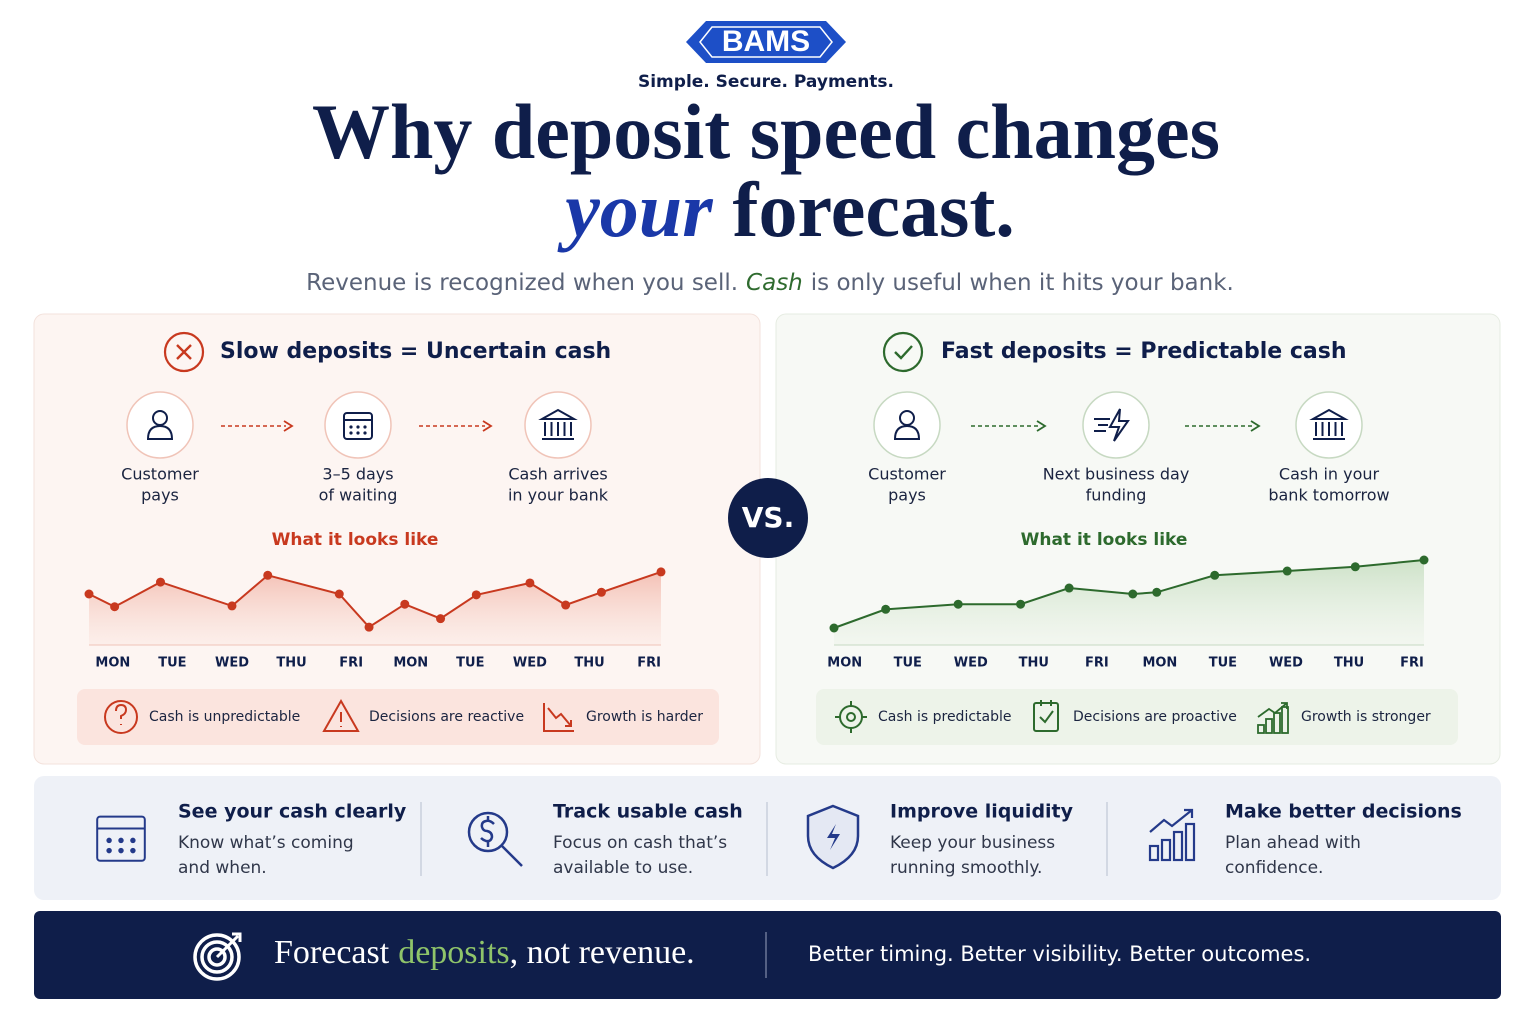 Image resolution: width=1536 pixels, height=1024 pixels. What do you see at coordinates (1022, 283) in the screenshot?
I see `subtitle-part: is only useful when it hits your bank.` at bounding box center [1022, 283].